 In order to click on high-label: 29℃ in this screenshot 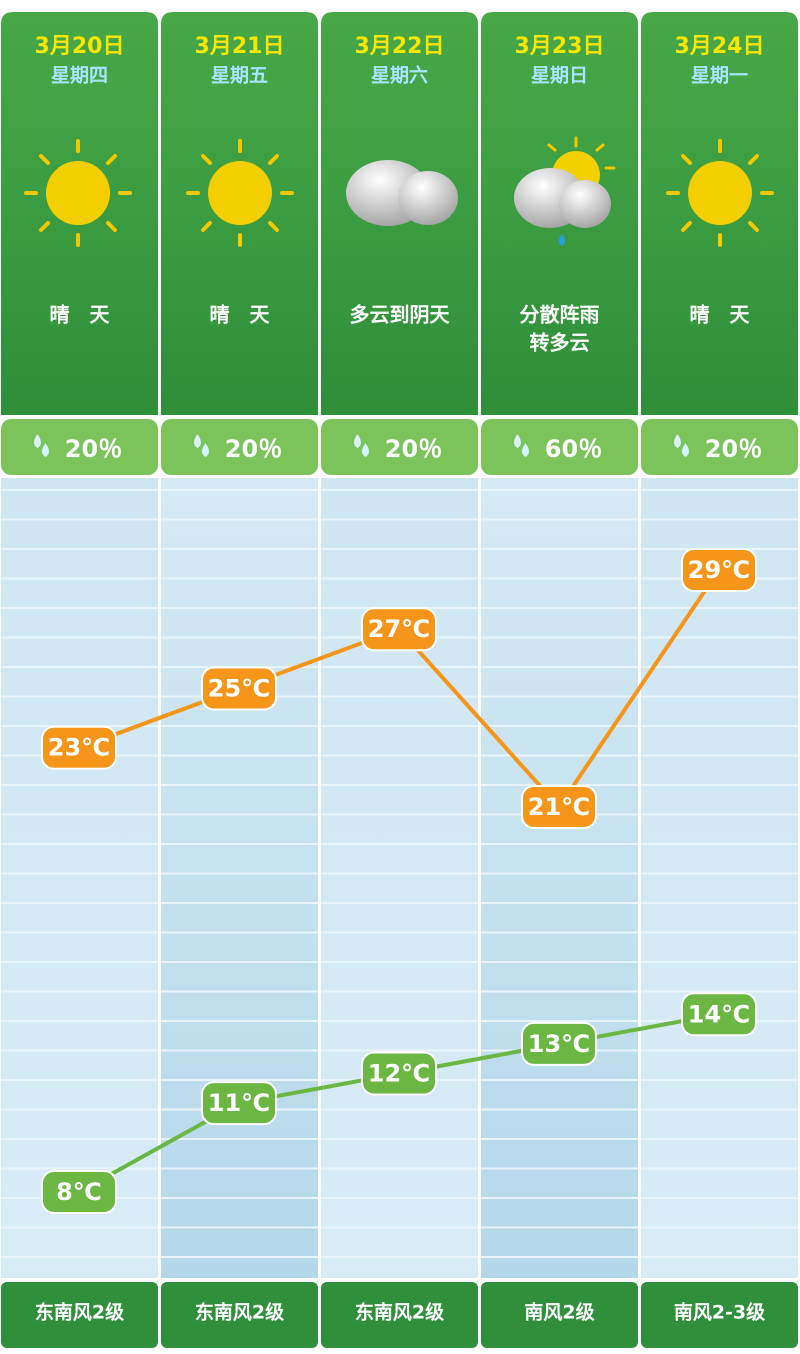, I will do `click(719, 570)`.